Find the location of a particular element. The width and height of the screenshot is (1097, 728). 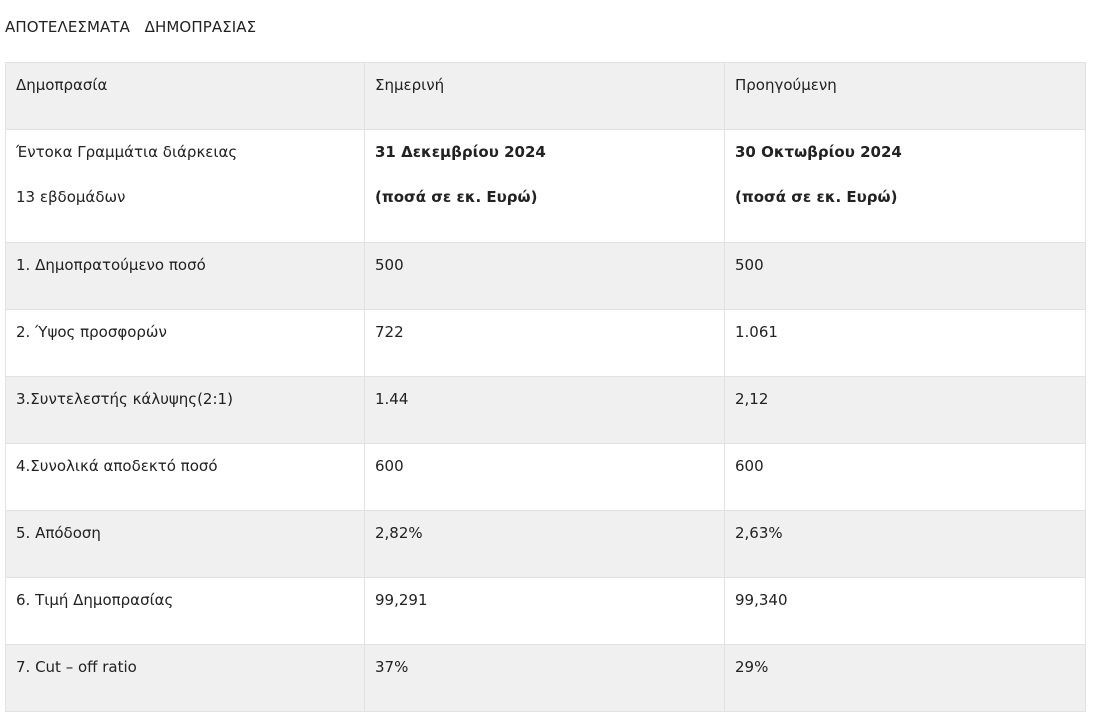

table-header-row: Δημοπρασία Σημερινή Προηγούμενη is located at coordinates (545, 96).